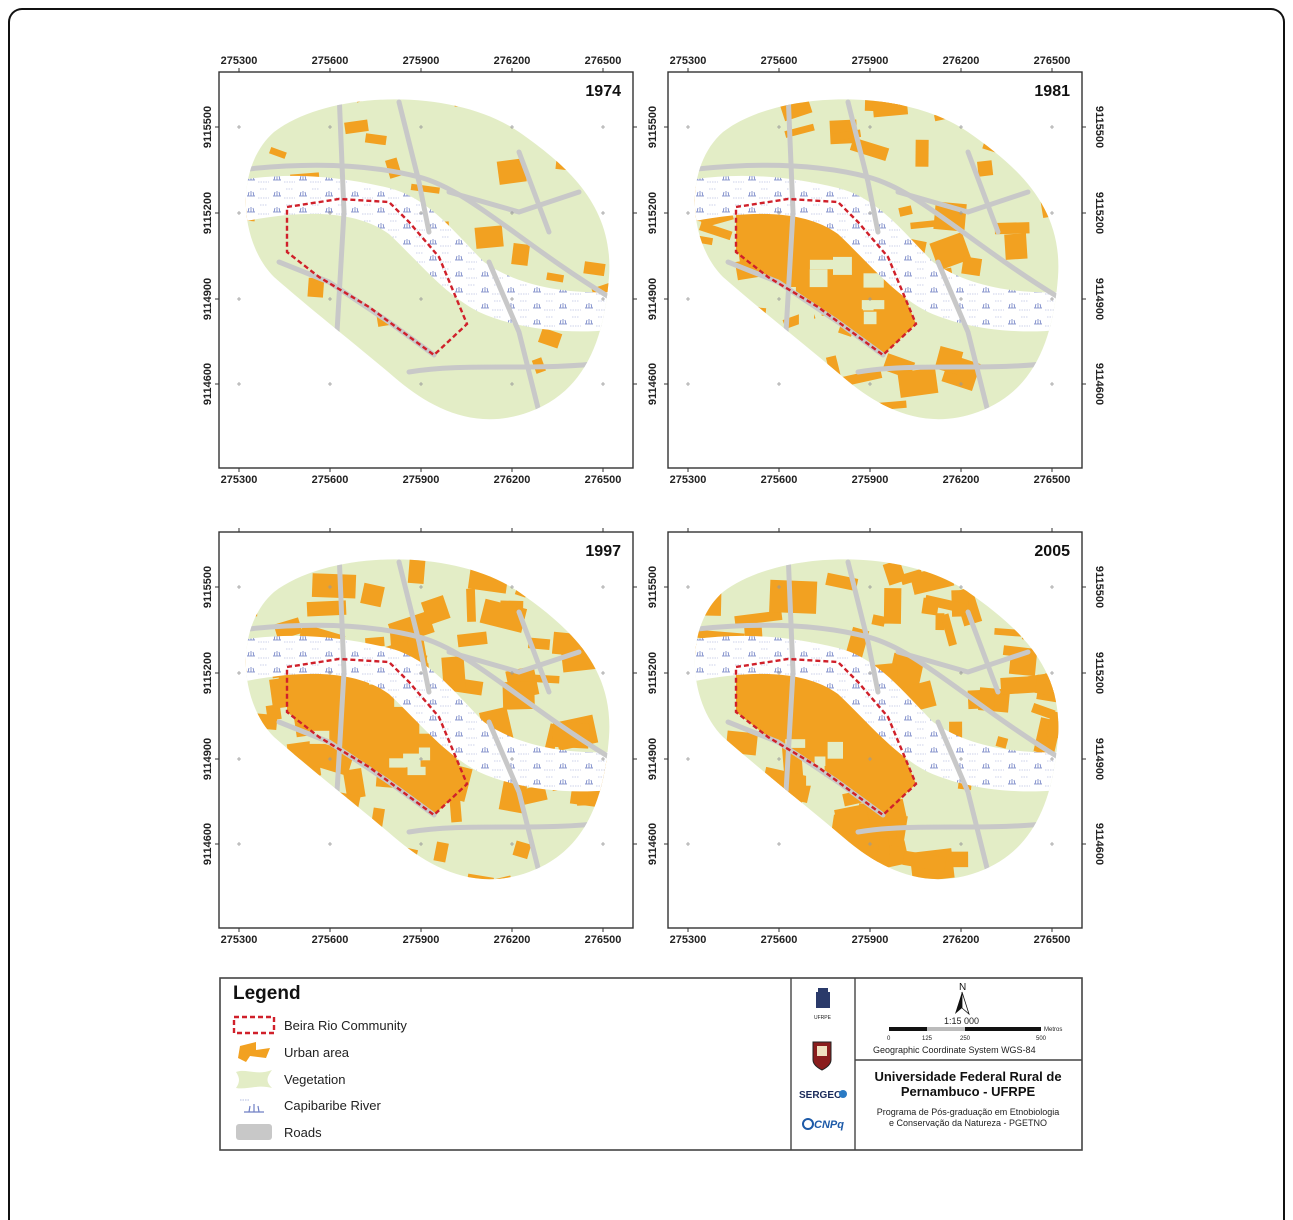 The width and height of the screenshot is (1293, 1220). I want to click on y-tick-label: 9114600, so click(208, 844).